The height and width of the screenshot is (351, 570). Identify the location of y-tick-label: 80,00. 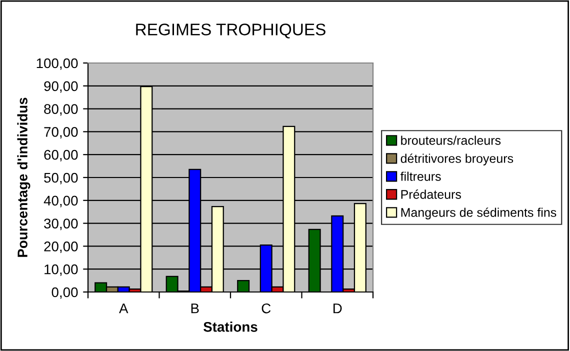
(61, 110).